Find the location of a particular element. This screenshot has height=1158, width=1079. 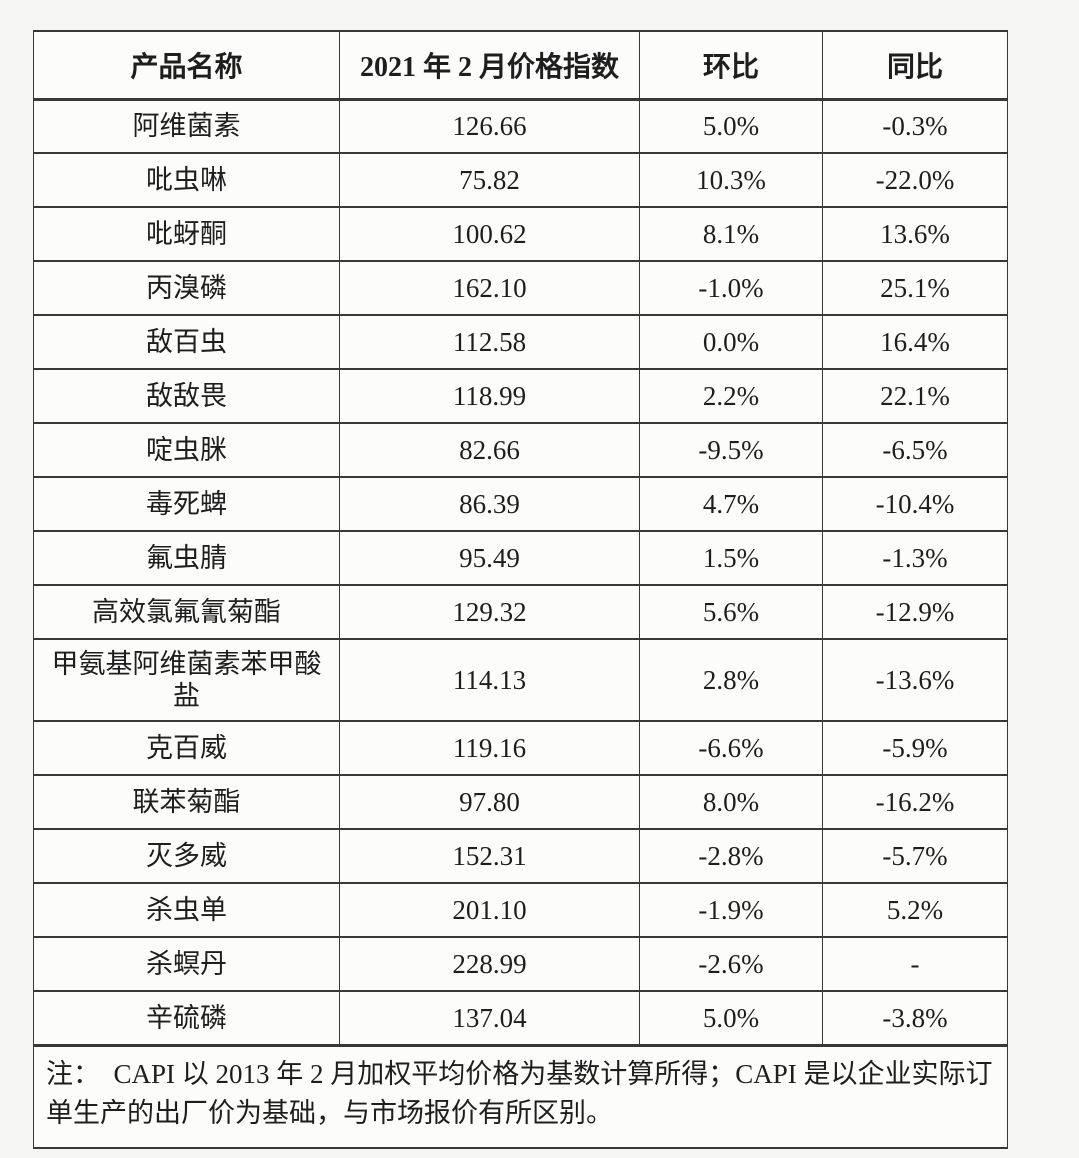

table-row: 辛硫磷 137.04 5.0% -3.8% is located at coordinates (520, 1018).